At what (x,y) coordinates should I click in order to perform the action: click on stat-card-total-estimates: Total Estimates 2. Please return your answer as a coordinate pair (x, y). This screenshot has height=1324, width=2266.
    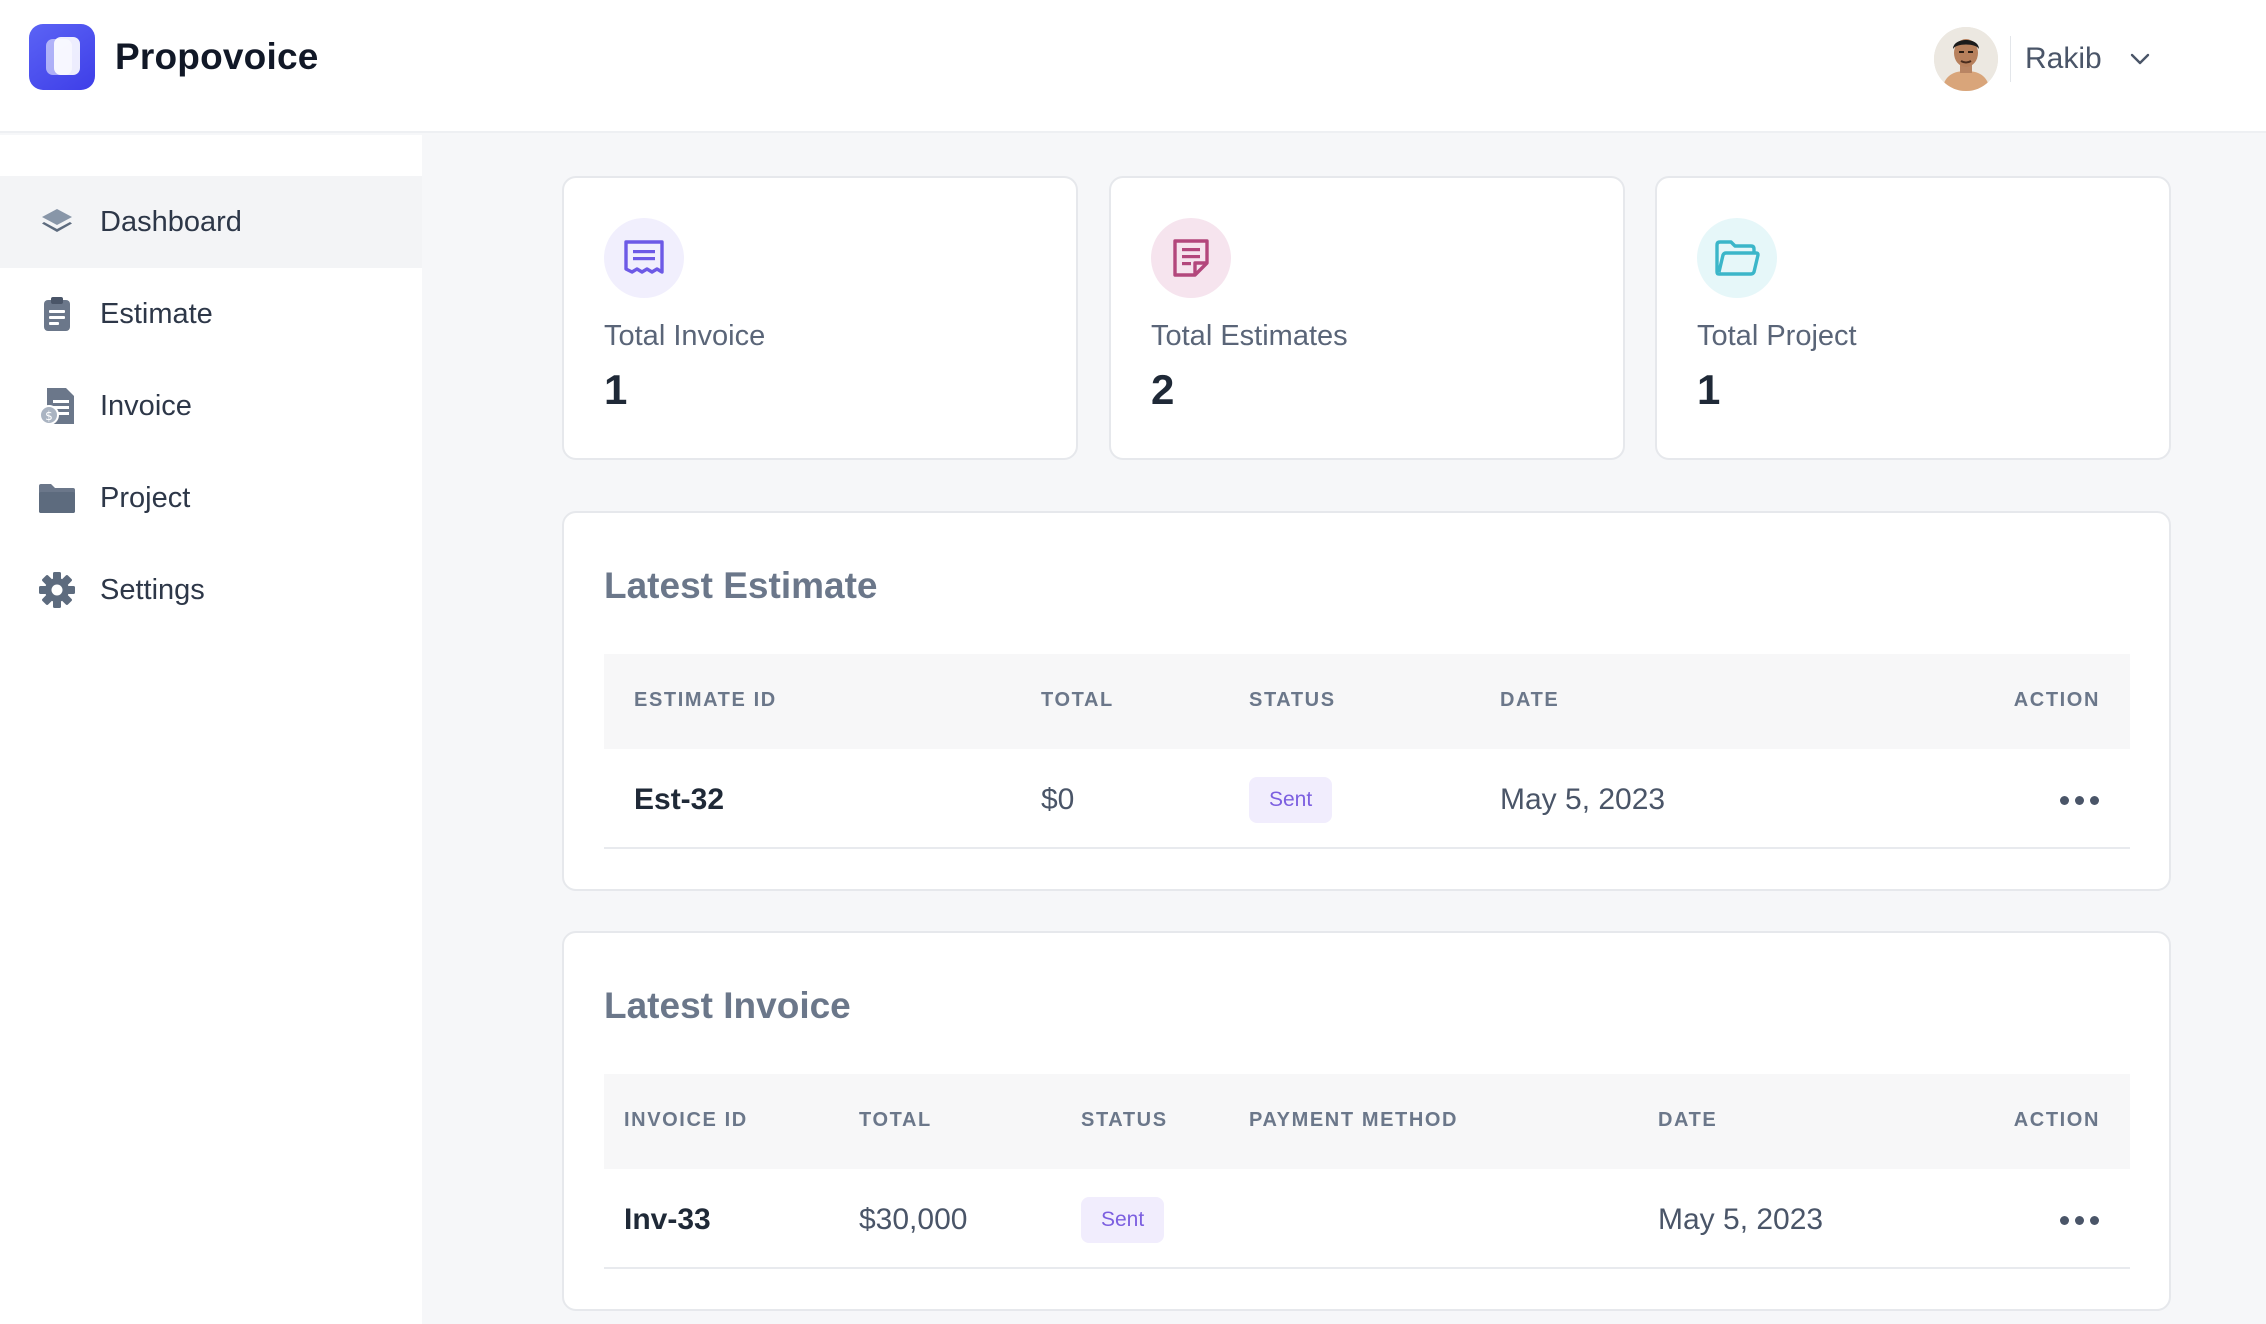
    Looking at the image, I should click on (1367, 318).